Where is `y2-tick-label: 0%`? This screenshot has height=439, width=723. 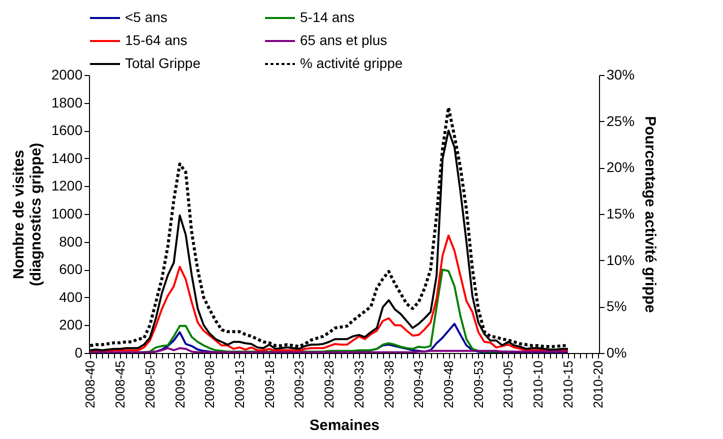
y2-tick-label: 0% is located at coordinates (616, 352).